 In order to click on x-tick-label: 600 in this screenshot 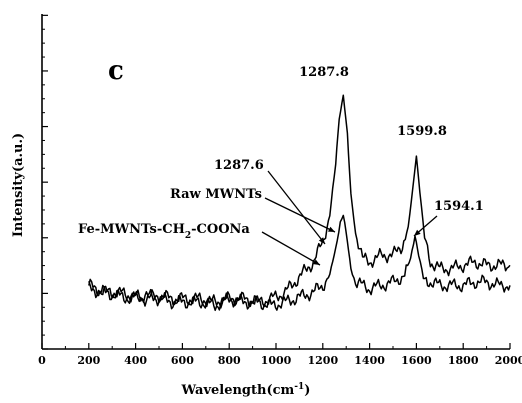, I will do `click(182, 360)`.